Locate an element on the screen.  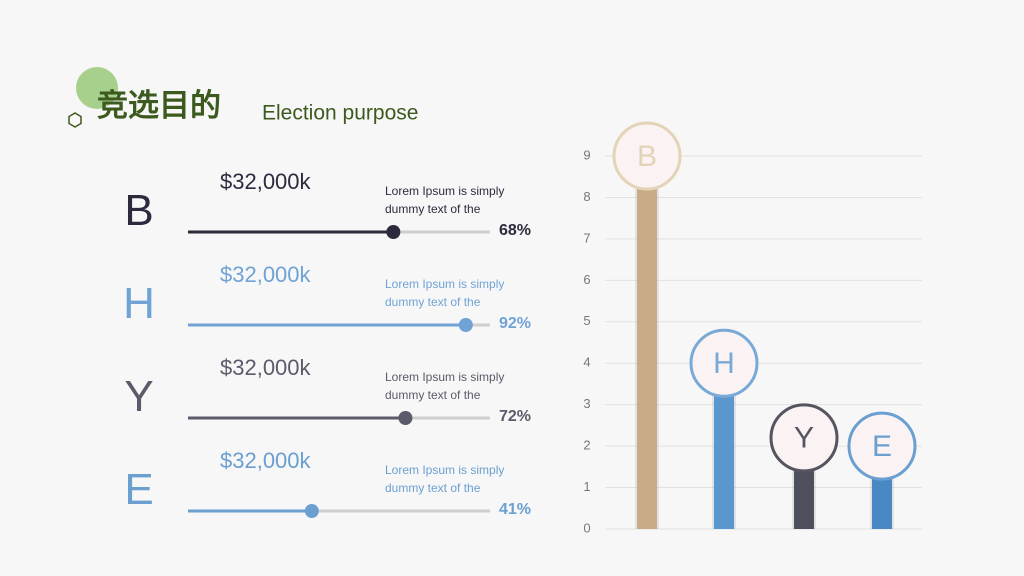
row-percent: 92% is located at coordinates (515, 323).